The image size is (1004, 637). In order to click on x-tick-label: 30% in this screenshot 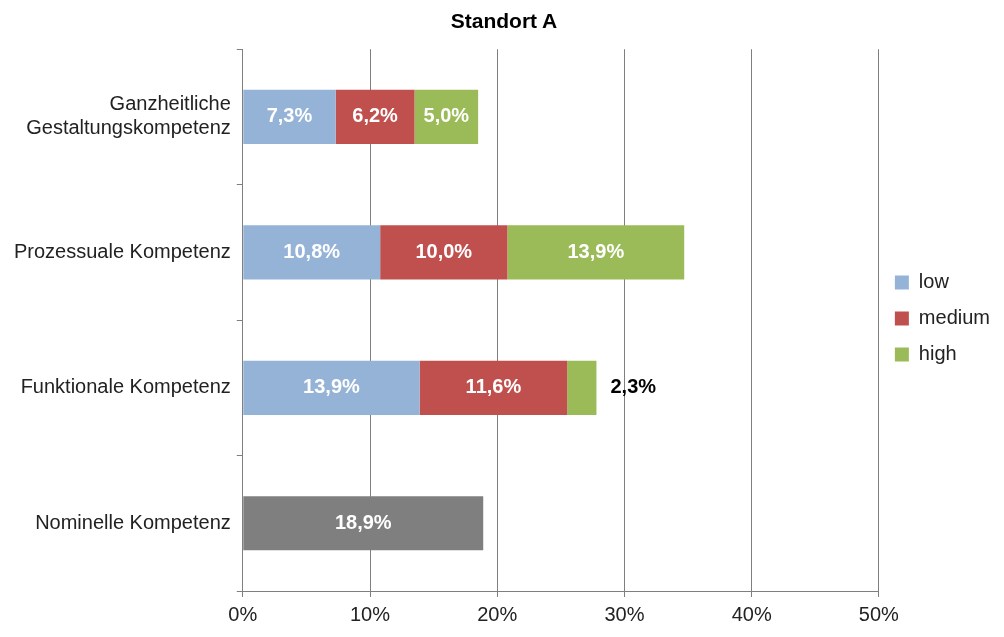, I will do `click(624, 613)`.